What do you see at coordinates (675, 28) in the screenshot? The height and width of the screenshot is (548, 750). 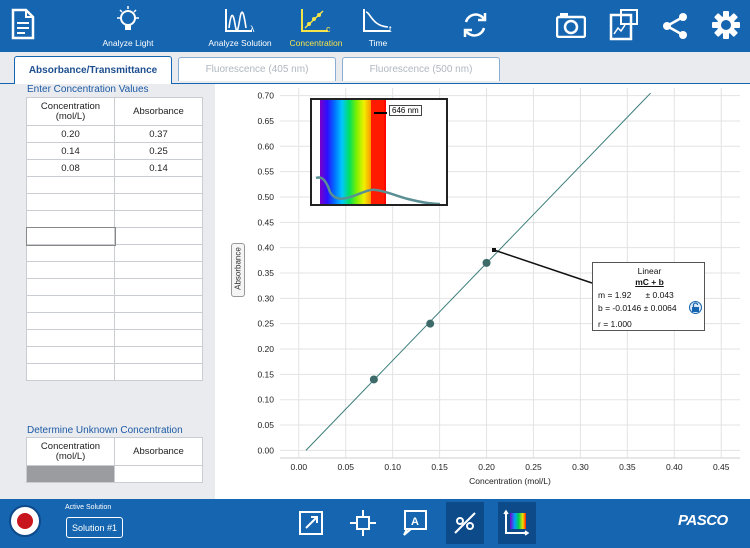 I see `share-icon` at bounding box center [675, 28].